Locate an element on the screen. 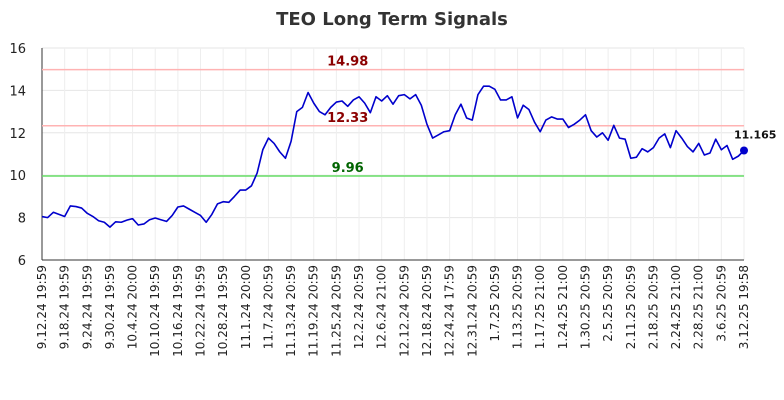  last-point-marker is located at coordinates (744, 150).